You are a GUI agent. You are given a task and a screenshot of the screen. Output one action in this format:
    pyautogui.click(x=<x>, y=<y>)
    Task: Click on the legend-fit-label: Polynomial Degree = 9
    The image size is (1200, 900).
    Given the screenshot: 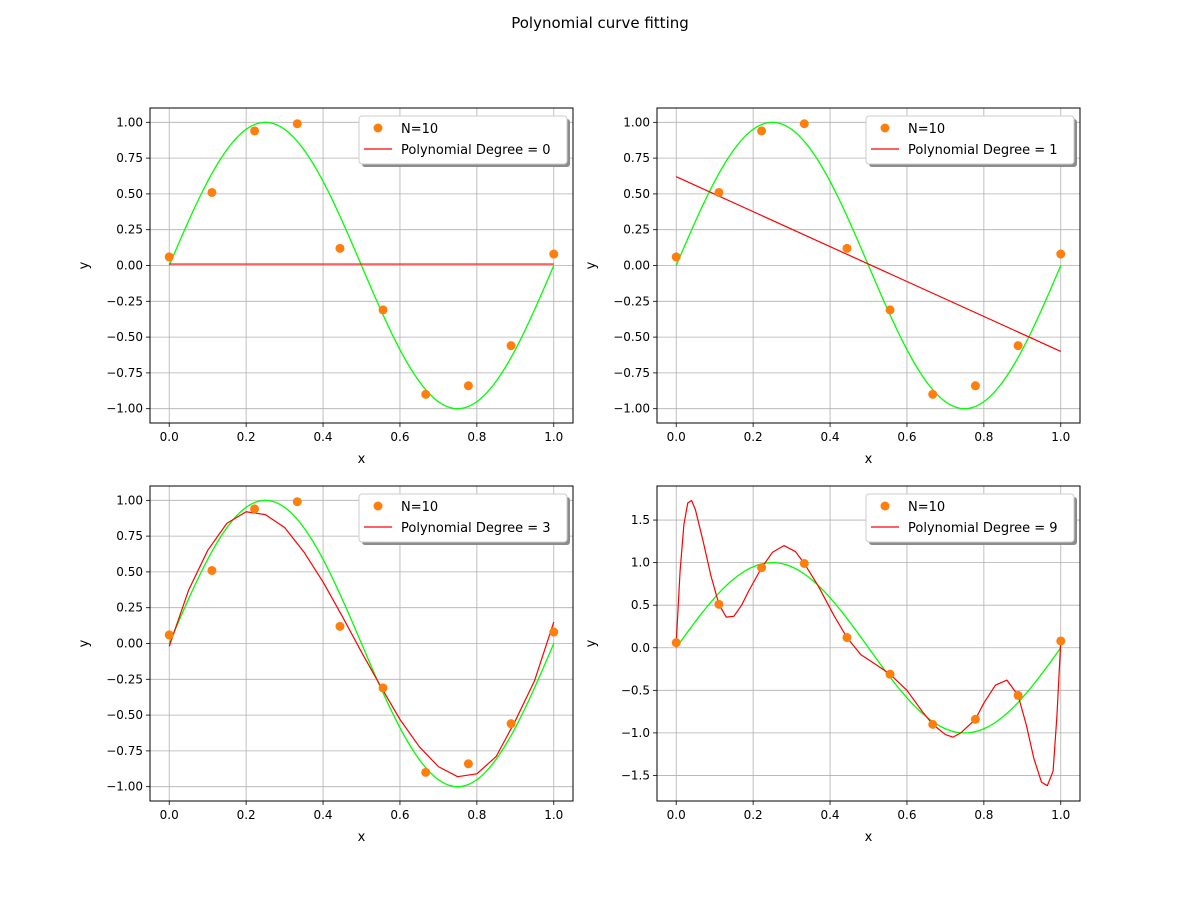 What is the action you would take?
    pyautogui.click(x=983, y=528)
    